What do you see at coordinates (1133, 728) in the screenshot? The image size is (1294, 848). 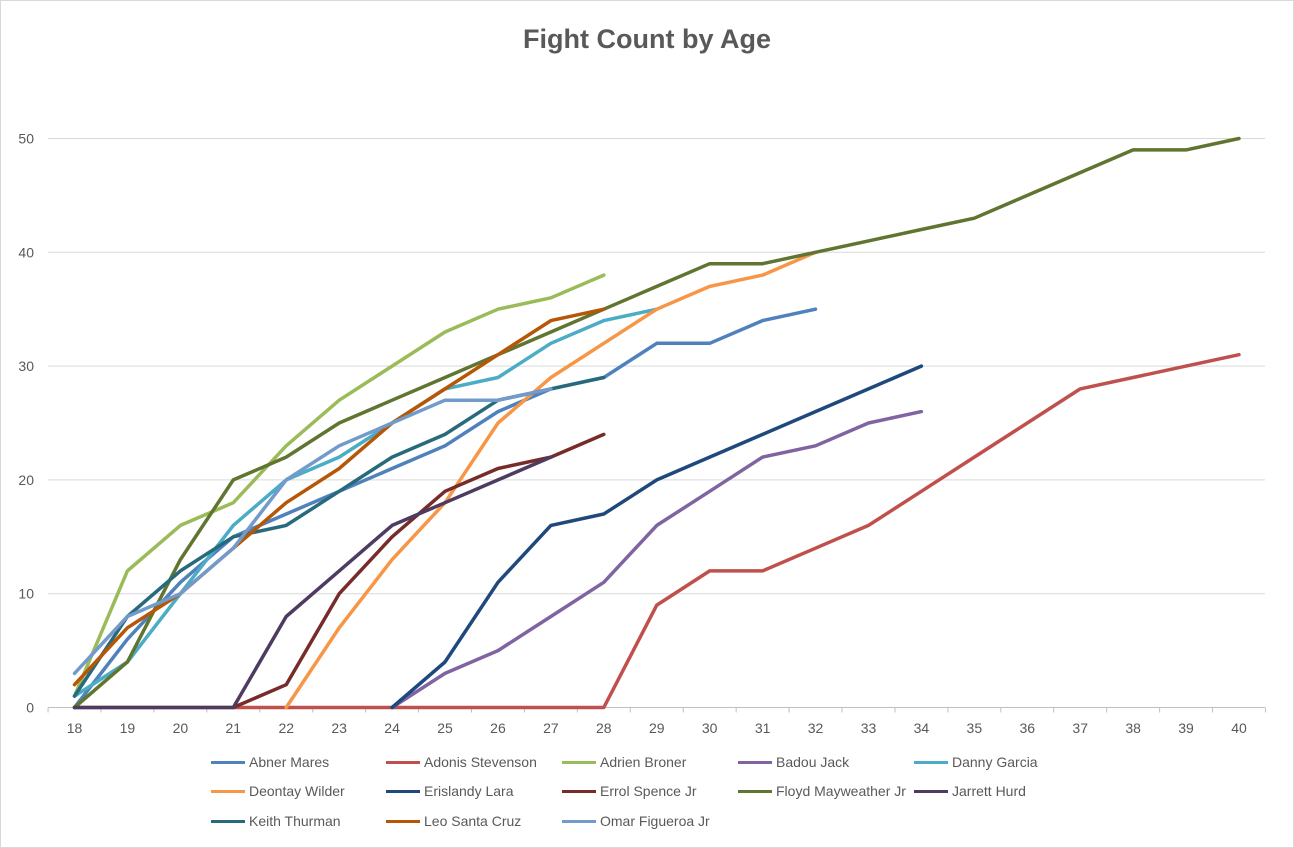 I see `x-tick-label: 38` at bounding box center [1133, 728].